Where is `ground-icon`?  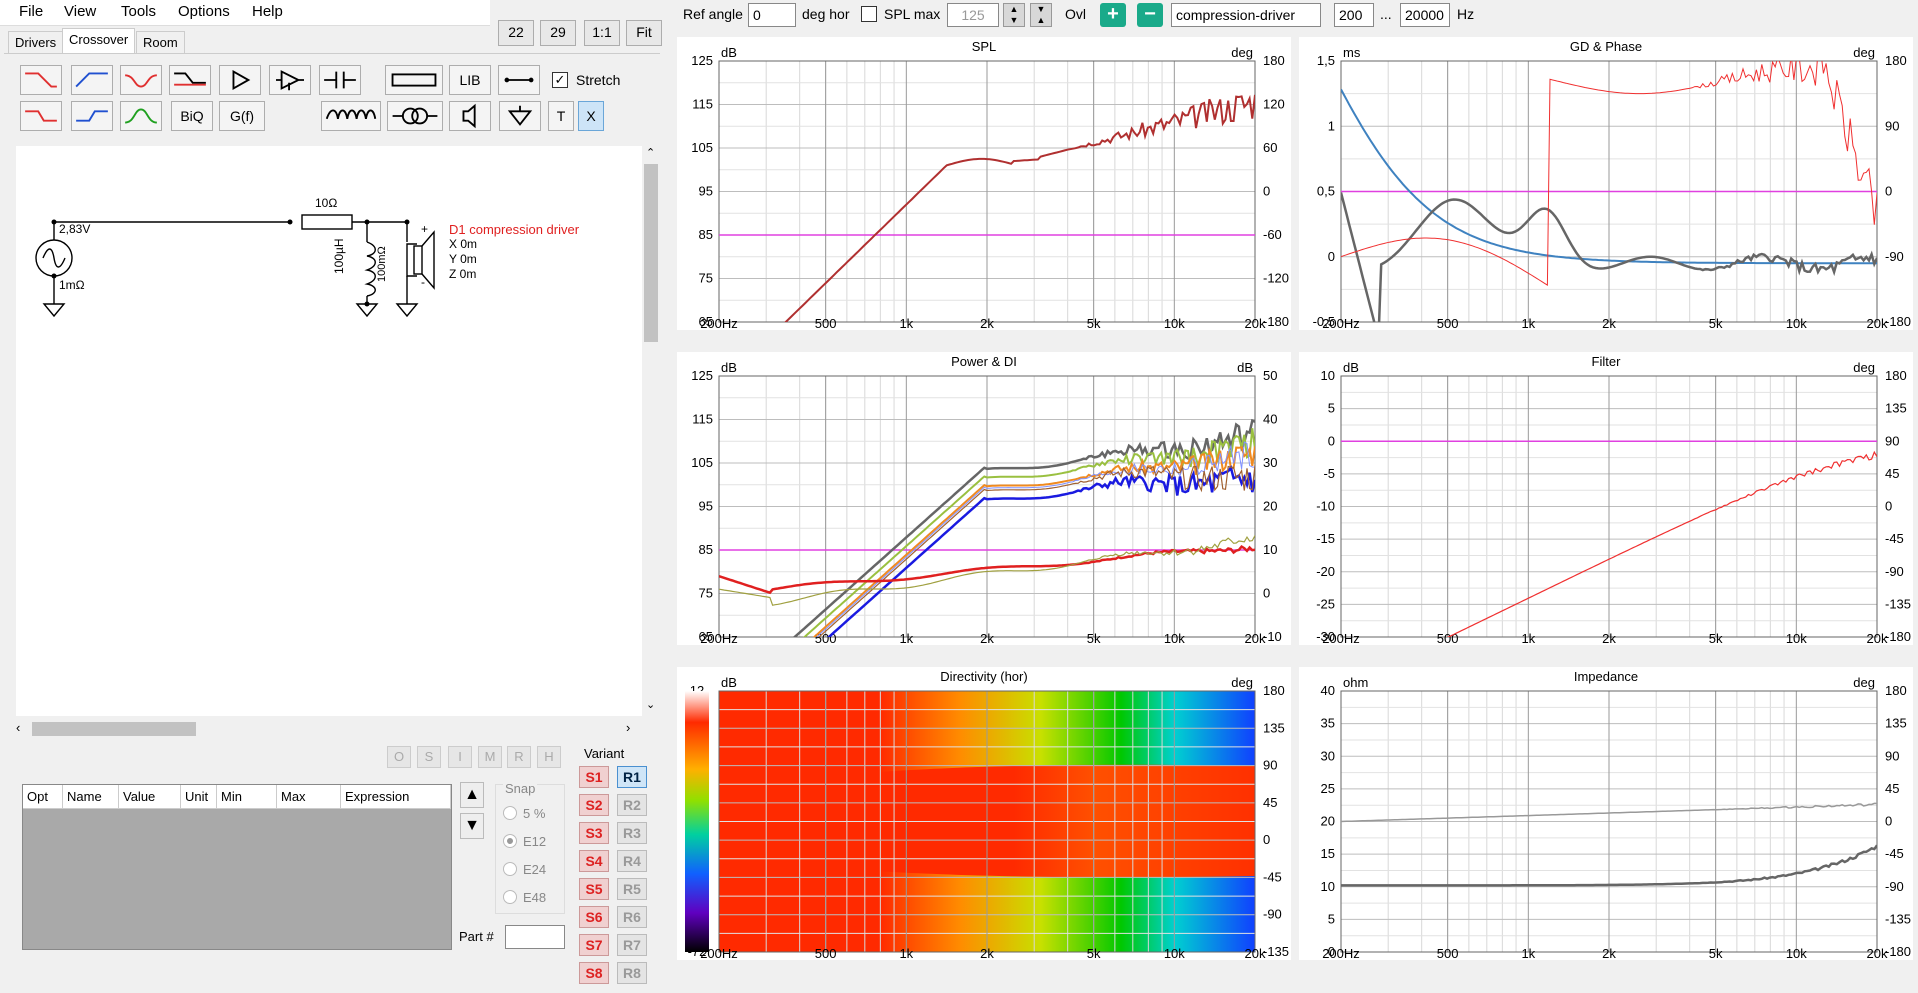
ground-icon is located at coordinates (520, 116).